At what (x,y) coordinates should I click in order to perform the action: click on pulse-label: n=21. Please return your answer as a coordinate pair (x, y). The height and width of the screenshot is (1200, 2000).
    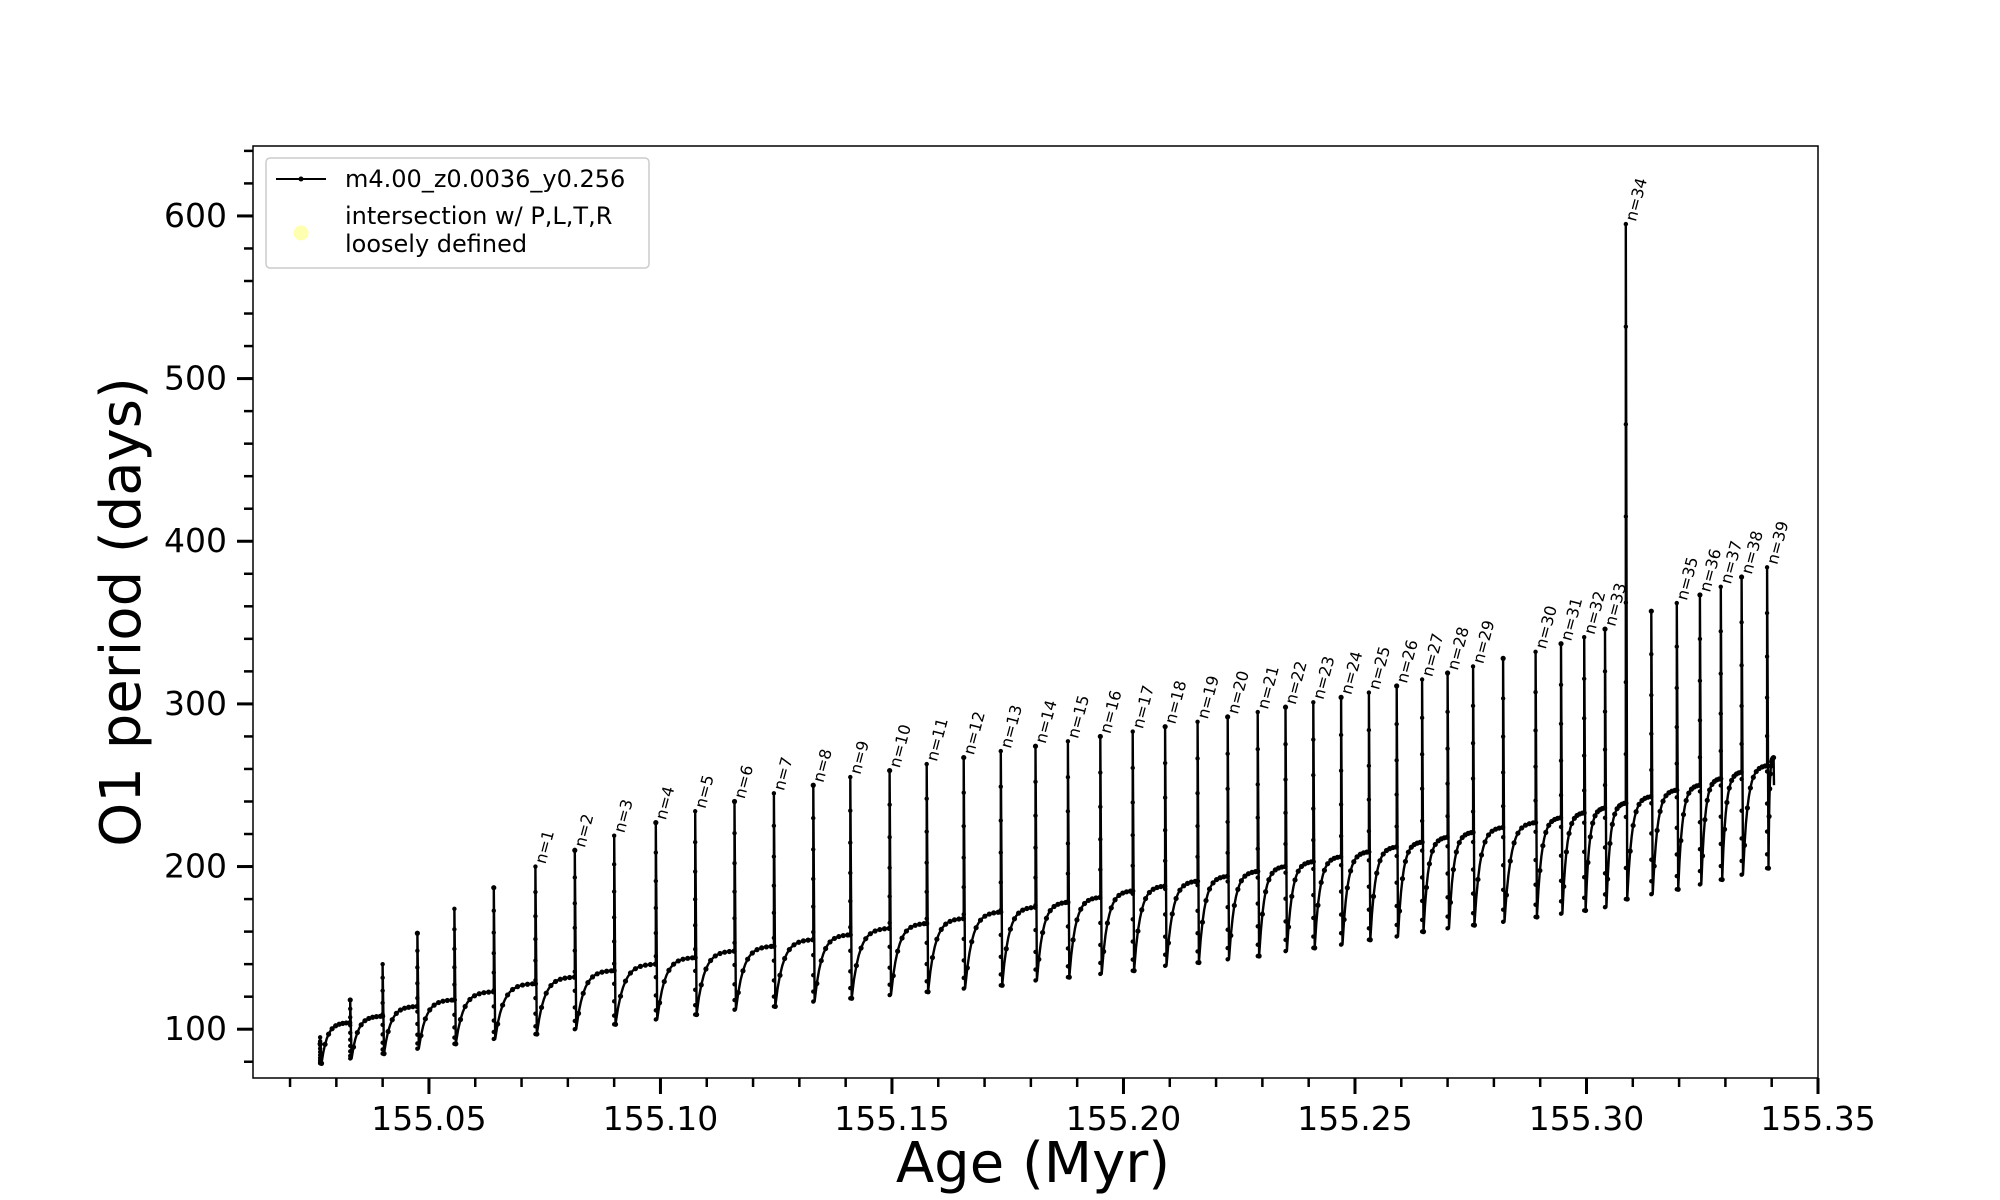
    Looking at the image, I should click on (1268, 687).